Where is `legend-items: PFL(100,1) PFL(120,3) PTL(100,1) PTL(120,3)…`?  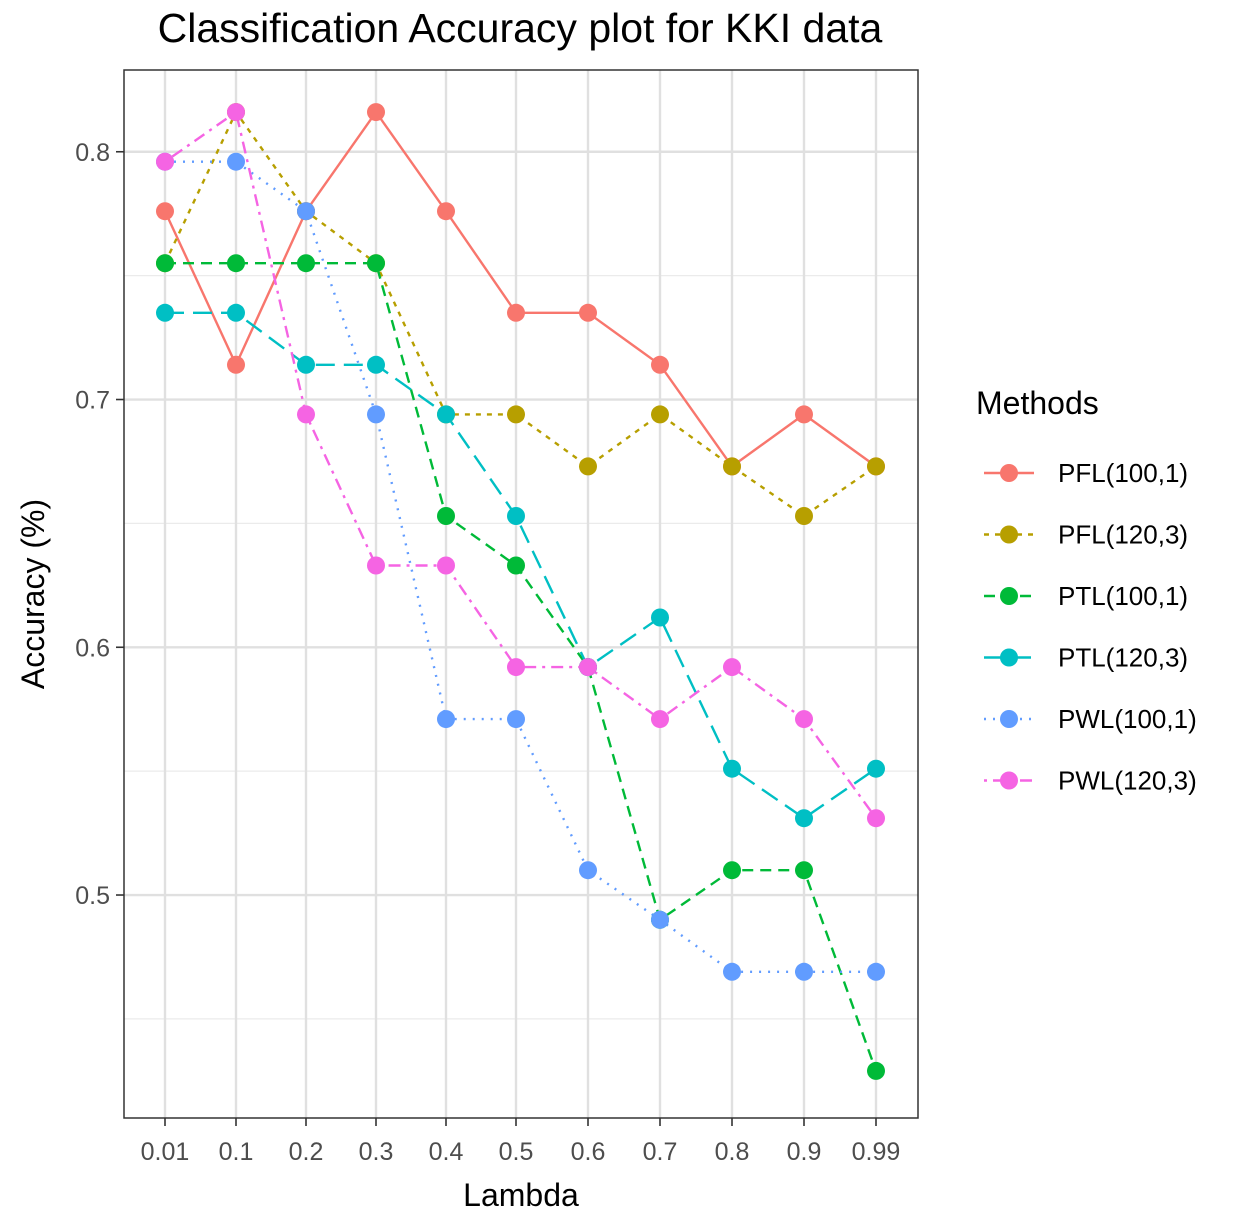 legend-items: PFL(100,1) PFL(120,3) PTL(100,1) PTL(120,3)… is located at coordinates (1090, 627).